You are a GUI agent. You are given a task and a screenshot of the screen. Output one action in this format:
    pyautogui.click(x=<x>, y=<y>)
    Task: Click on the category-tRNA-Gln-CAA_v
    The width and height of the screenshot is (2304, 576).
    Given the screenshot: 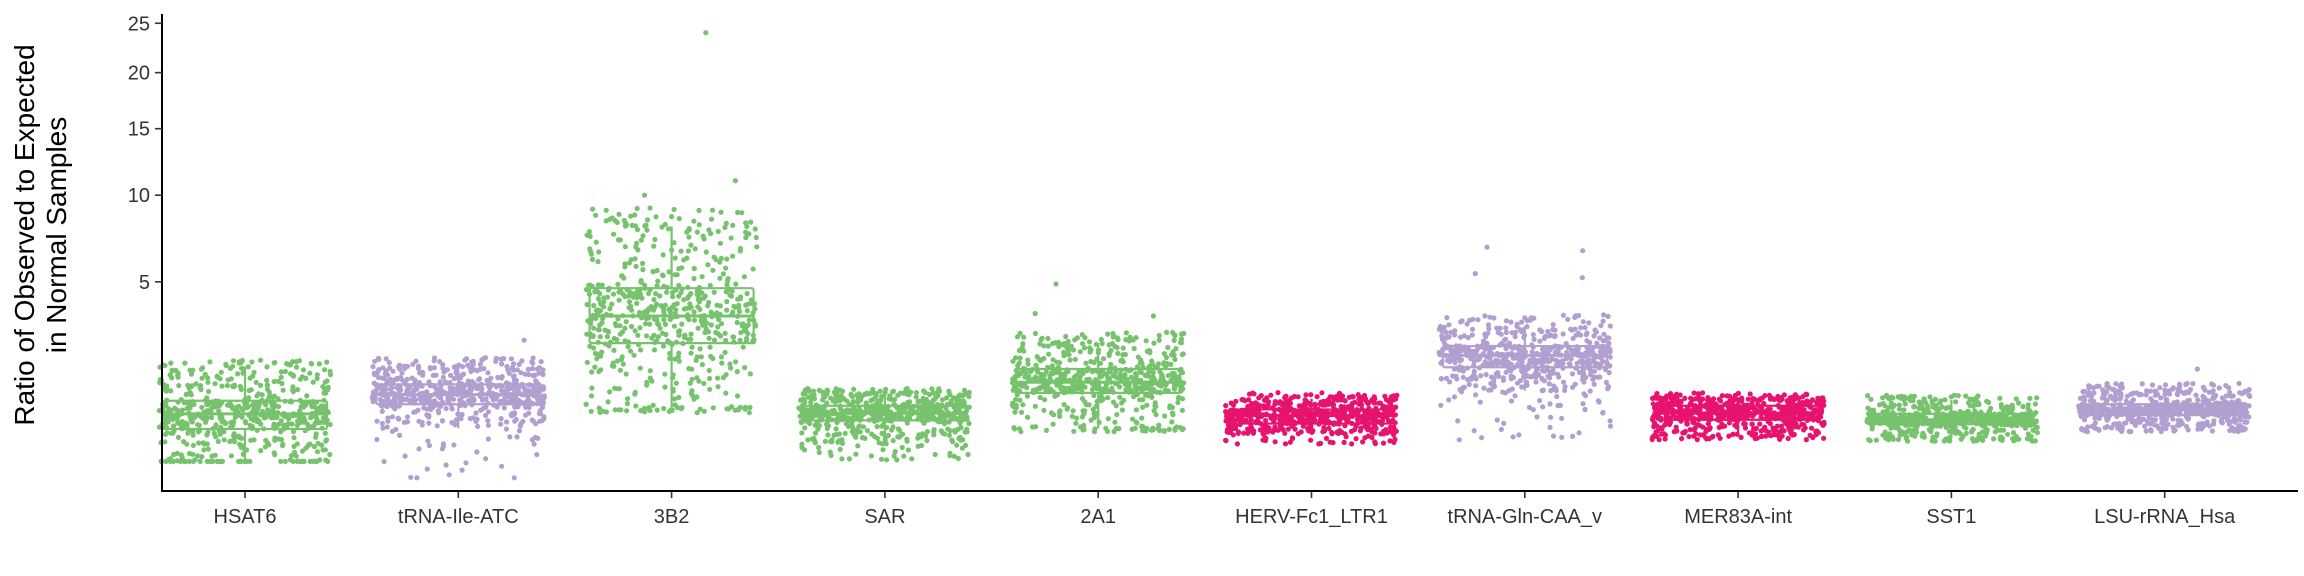 What is the action you would take?
    pyautogui.click(x=1525, y=343)
    